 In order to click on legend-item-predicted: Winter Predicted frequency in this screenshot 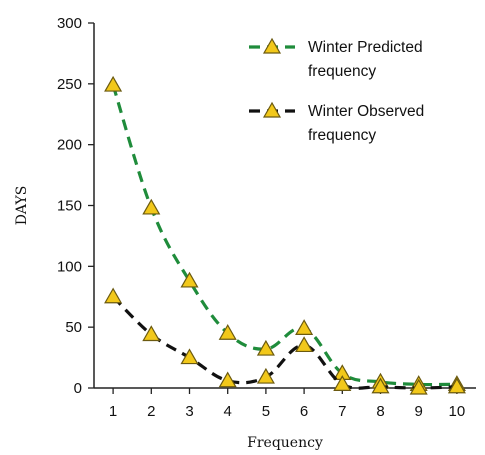, I will do `click(336, 58)`.